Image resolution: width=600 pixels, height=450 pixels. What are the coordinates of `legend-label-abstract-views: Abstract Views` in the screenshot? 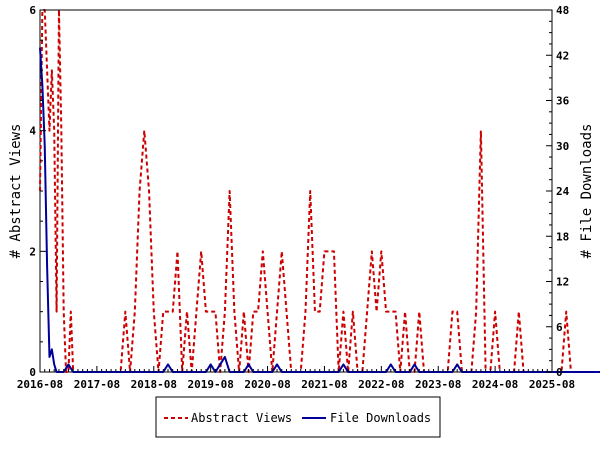 It's located at (241, 418).